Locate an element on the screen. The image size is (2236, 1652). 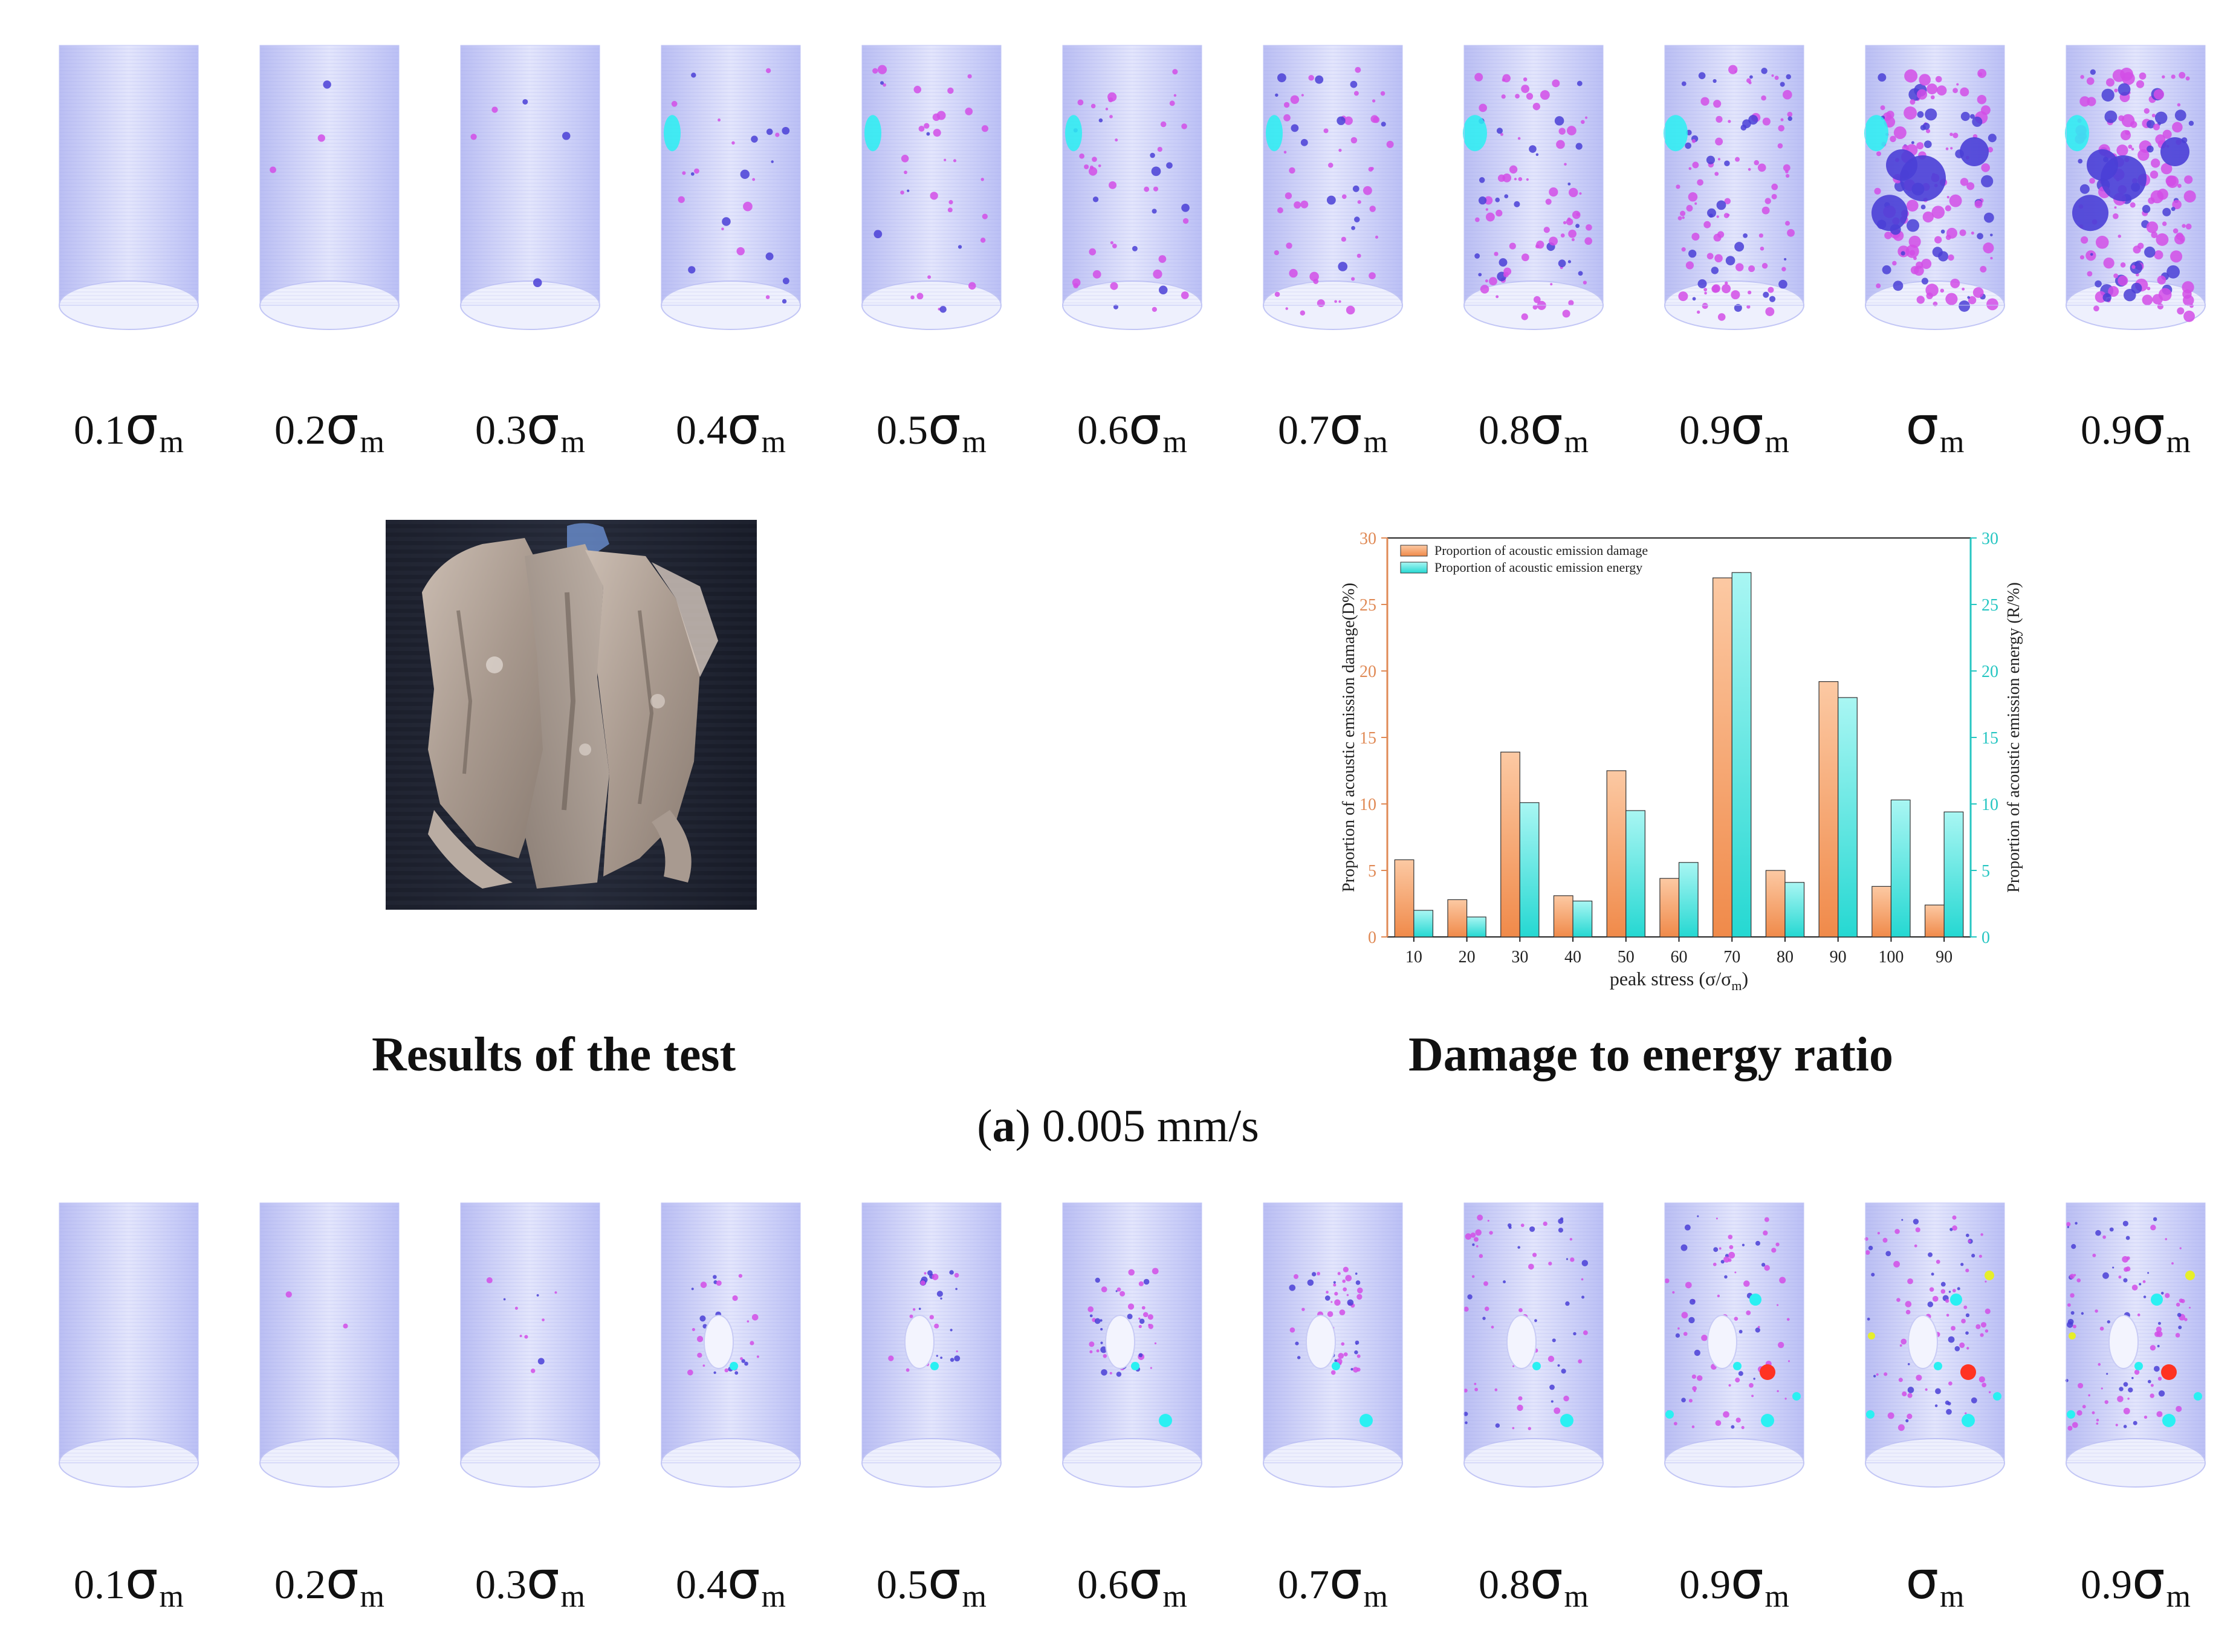
ae-void is located at coordinates (1521, 1342).